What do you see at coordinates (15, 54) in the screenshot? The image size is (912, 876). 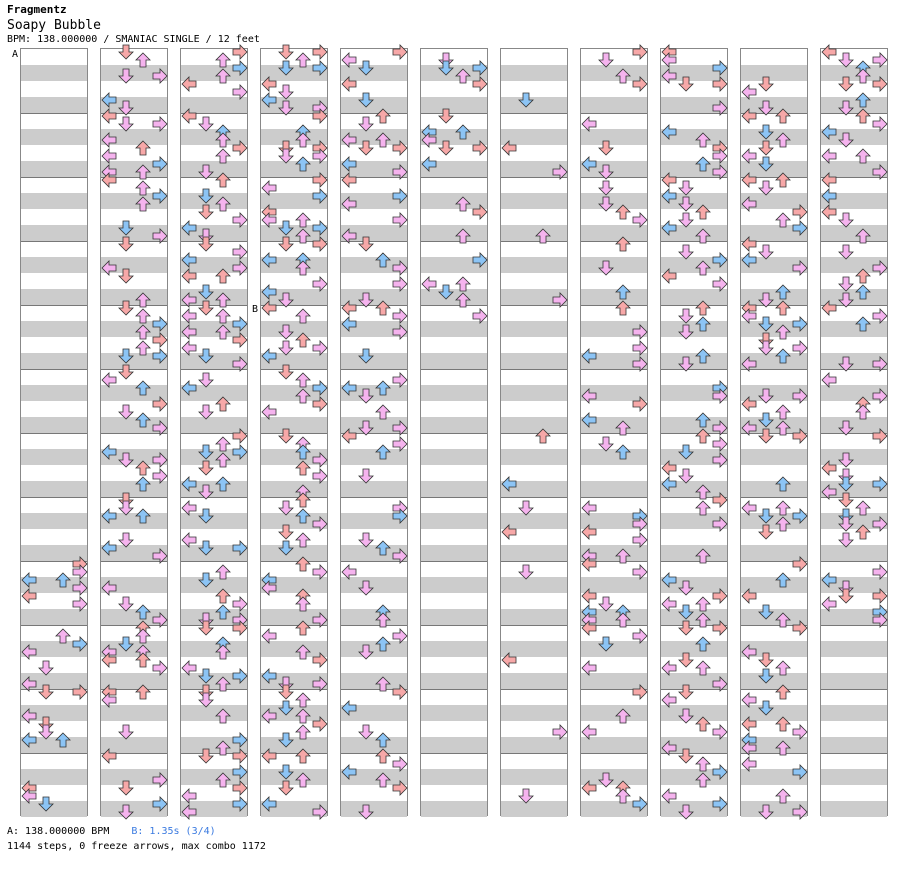 I see `marker-a: A` at bounding box center [15, 54].